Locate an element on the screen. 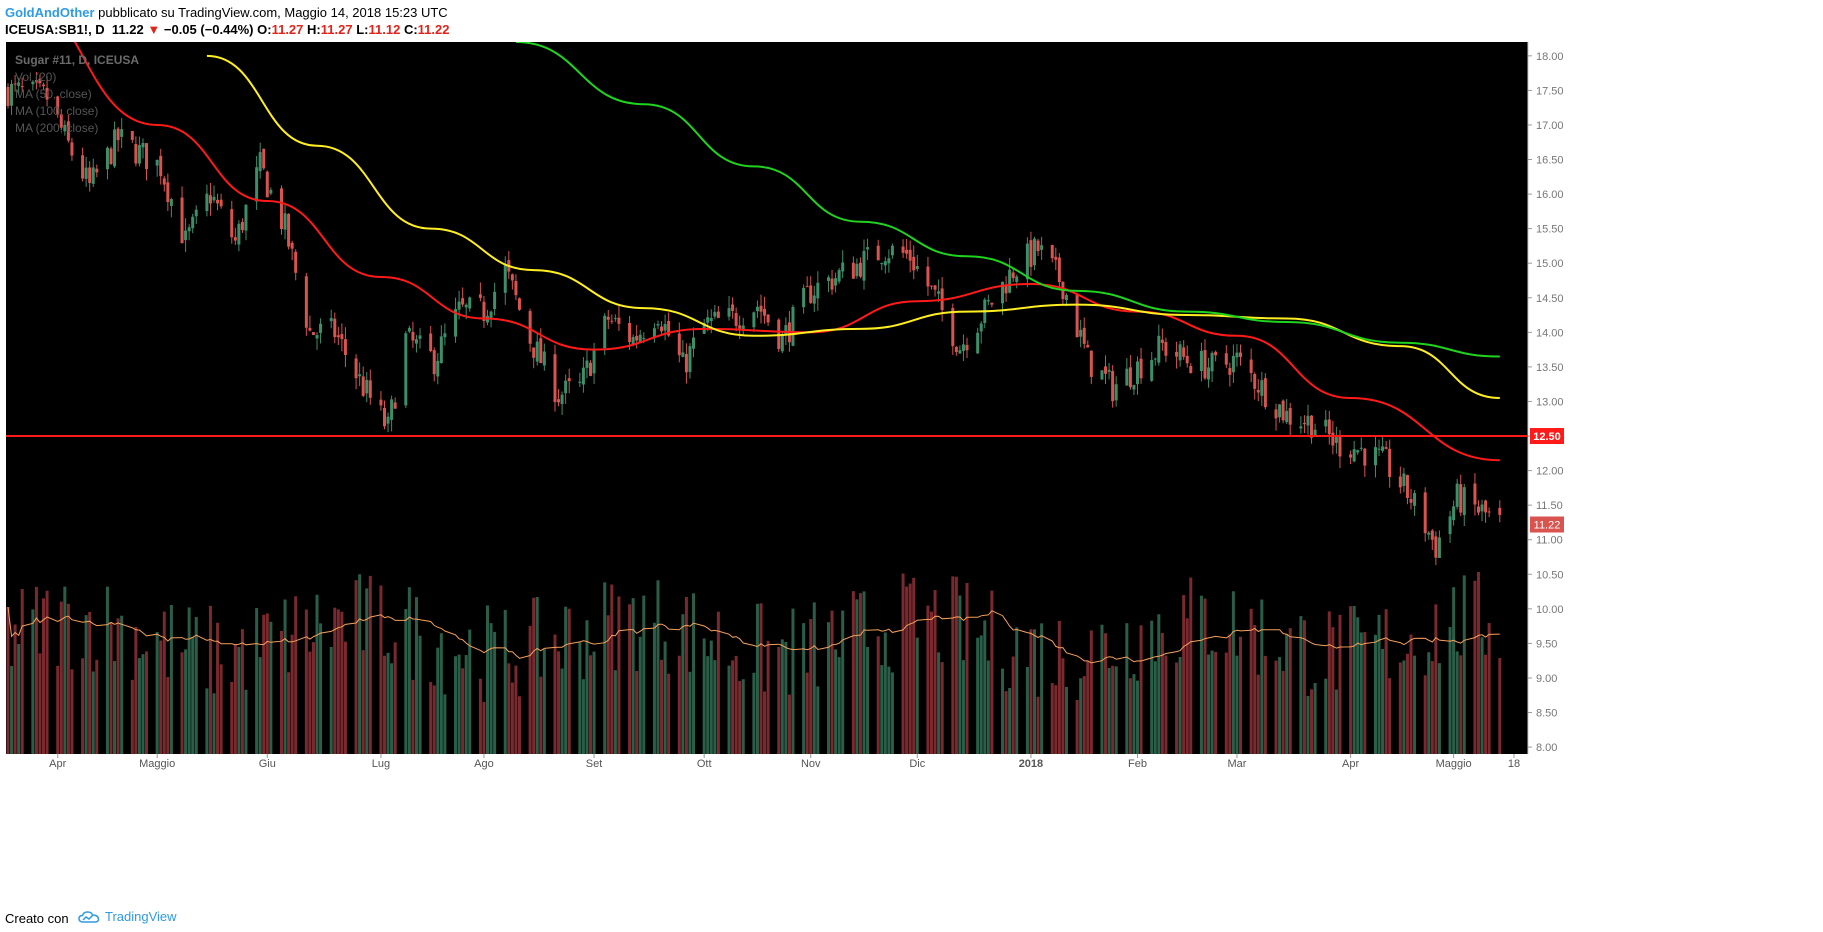  chart-footer: Creato con TradingView is located at coordinates (911, 918).